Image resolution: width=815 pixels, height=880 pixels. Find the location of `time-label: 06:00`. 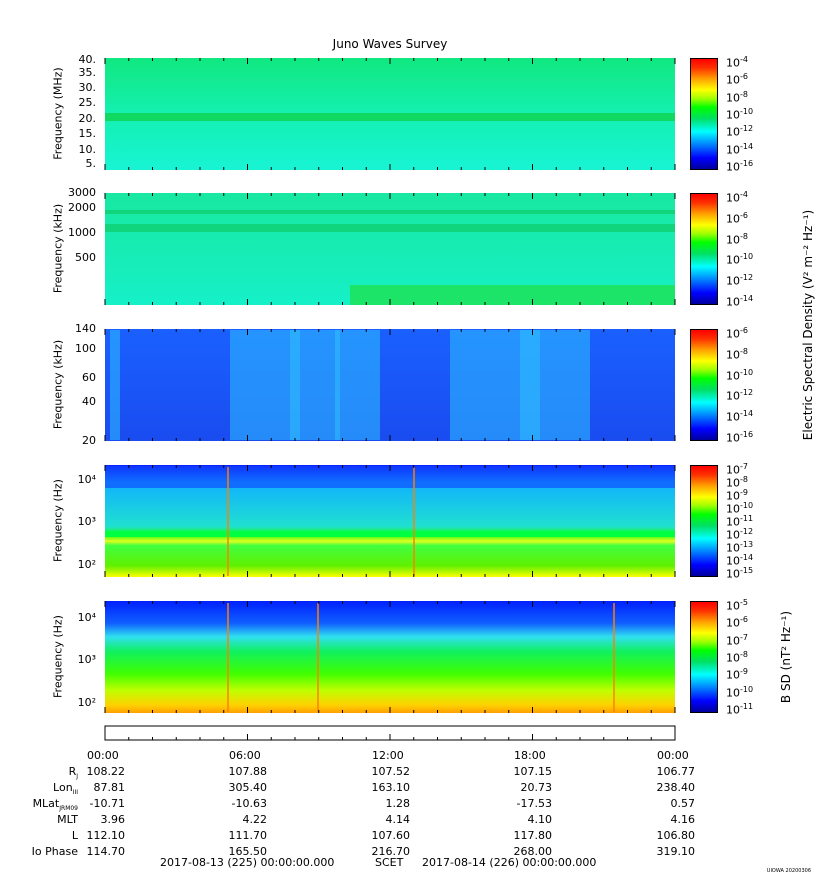

time-label: 06:00 is located at coordinates (245, 755).